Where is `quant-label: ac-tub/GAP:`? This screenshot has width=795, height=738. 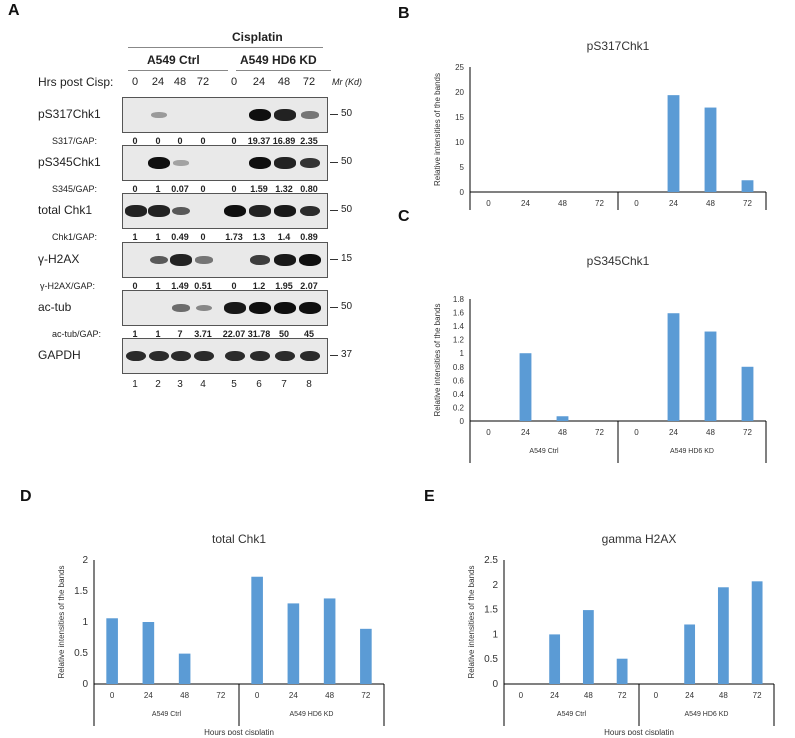
quant-label: ac-tub/GAP: is located at coordinates (77, 334).